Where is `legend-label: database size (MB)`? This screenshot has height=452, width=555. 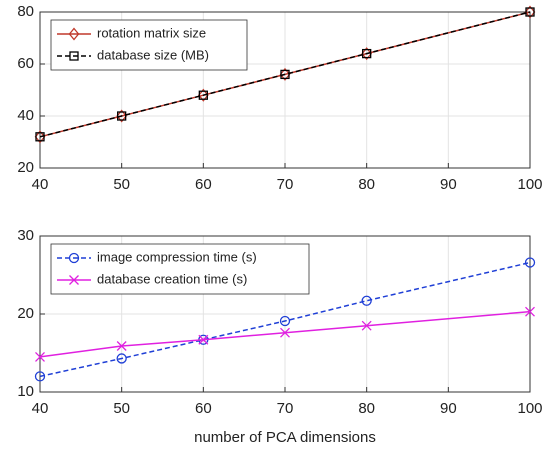
legend-label: database size (MB) is located at coordinates (153, 54).